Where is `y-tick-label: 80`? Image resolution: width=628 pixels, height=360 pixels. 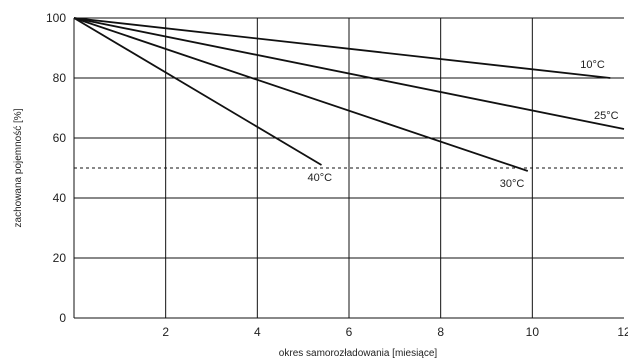
y-tick-label: 80 is located at coordinates (60, 78).